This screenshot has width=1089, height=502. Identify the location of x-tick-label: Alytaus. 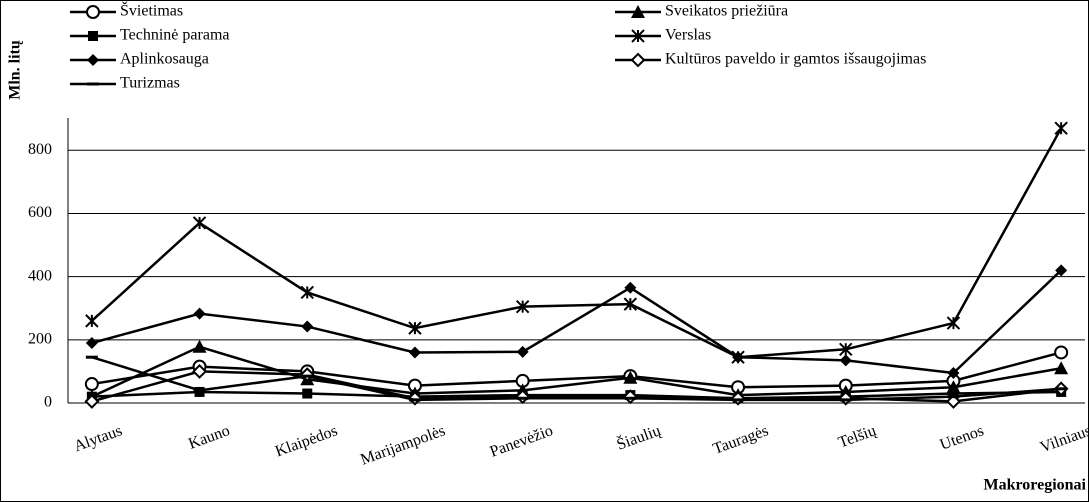
(98, 438).